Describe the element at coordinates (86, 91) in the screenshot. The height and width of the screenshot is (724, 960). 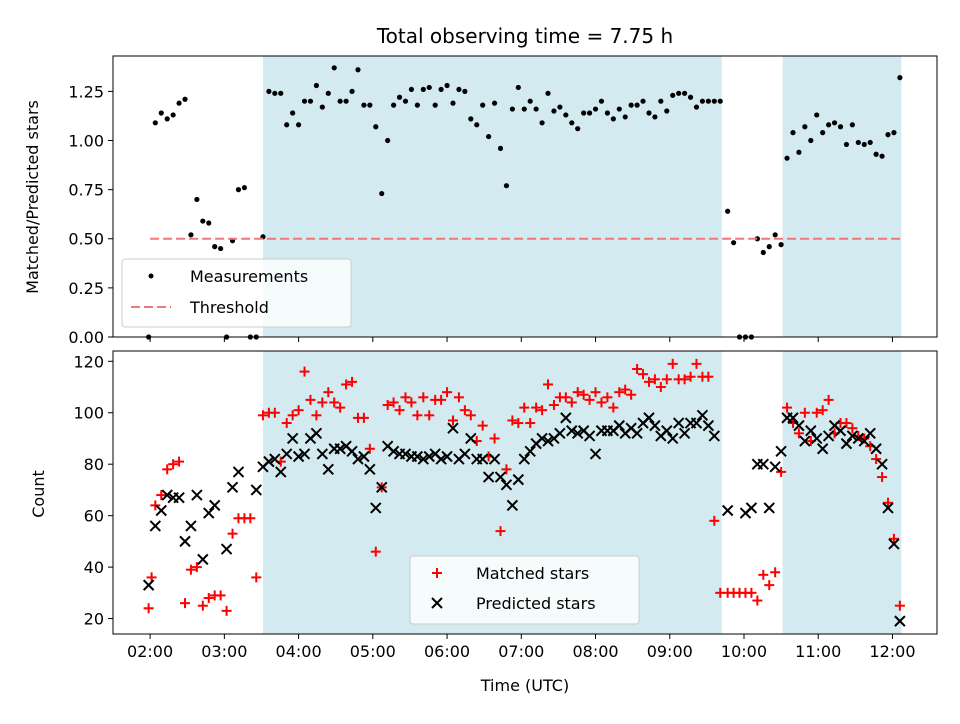
I see `top-y-tick-label: 1.25` at that location.